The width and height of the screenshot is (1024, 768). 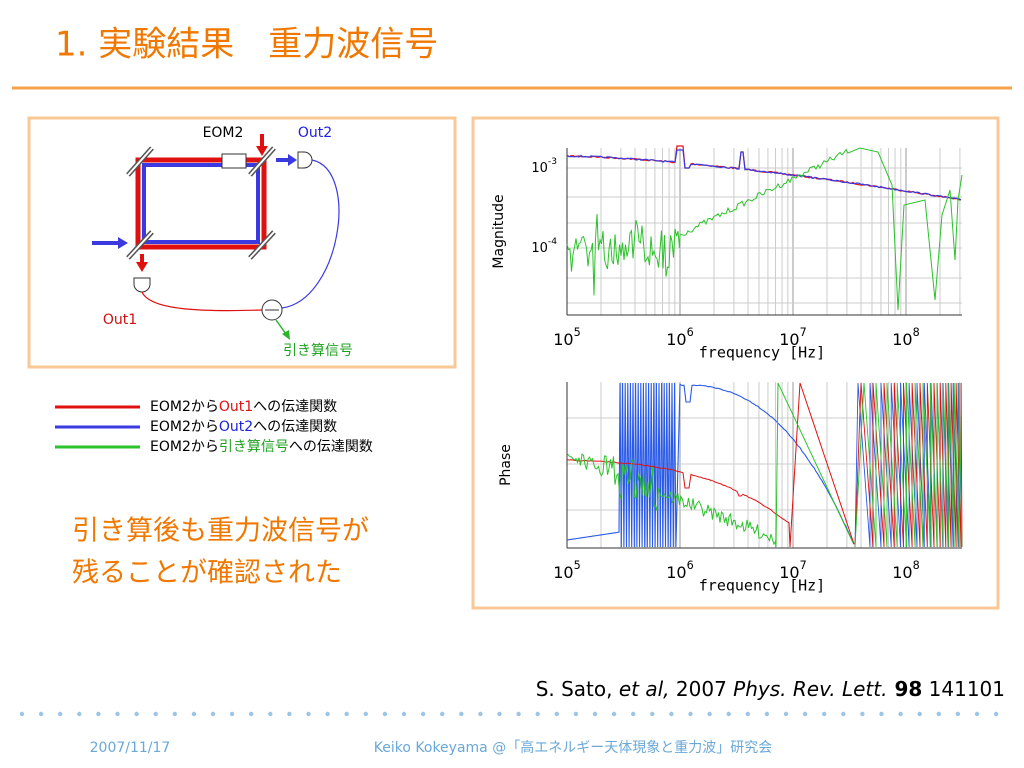 I want to click on tick-label: 10⁻³, so click(x=544, y=166).